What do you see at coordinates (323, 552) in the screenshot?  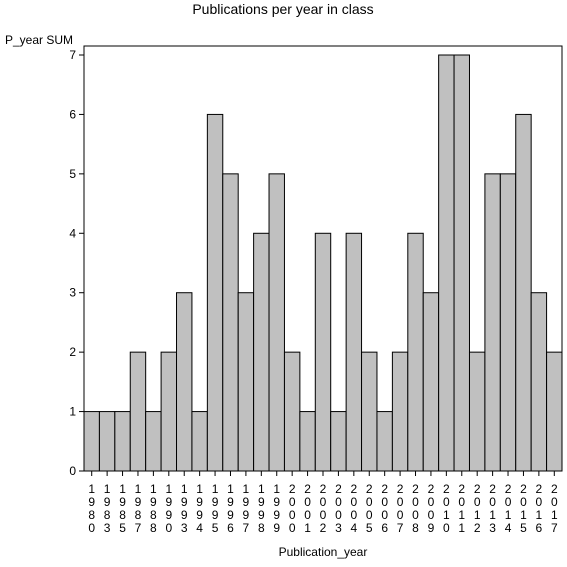 I see `x-axis-label: Publication_year` at bounding box center [323, 552].